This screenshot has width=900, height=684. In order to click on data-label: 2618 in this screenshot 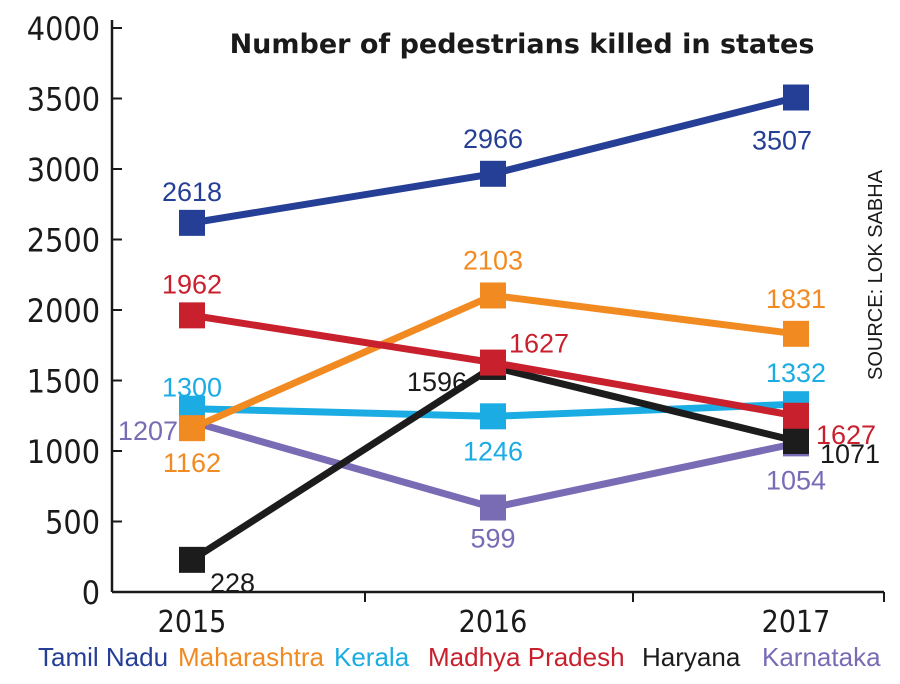, I will do `click(192, 192)`.